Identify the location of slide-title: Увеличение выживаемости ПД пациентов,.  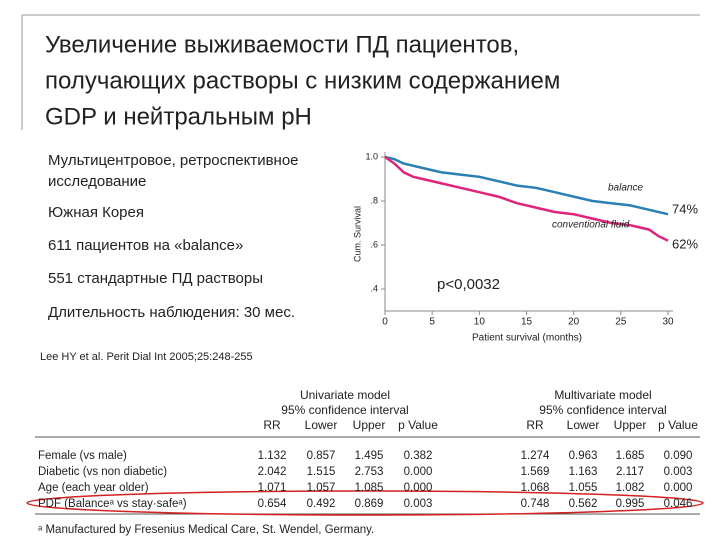
(282, 44).